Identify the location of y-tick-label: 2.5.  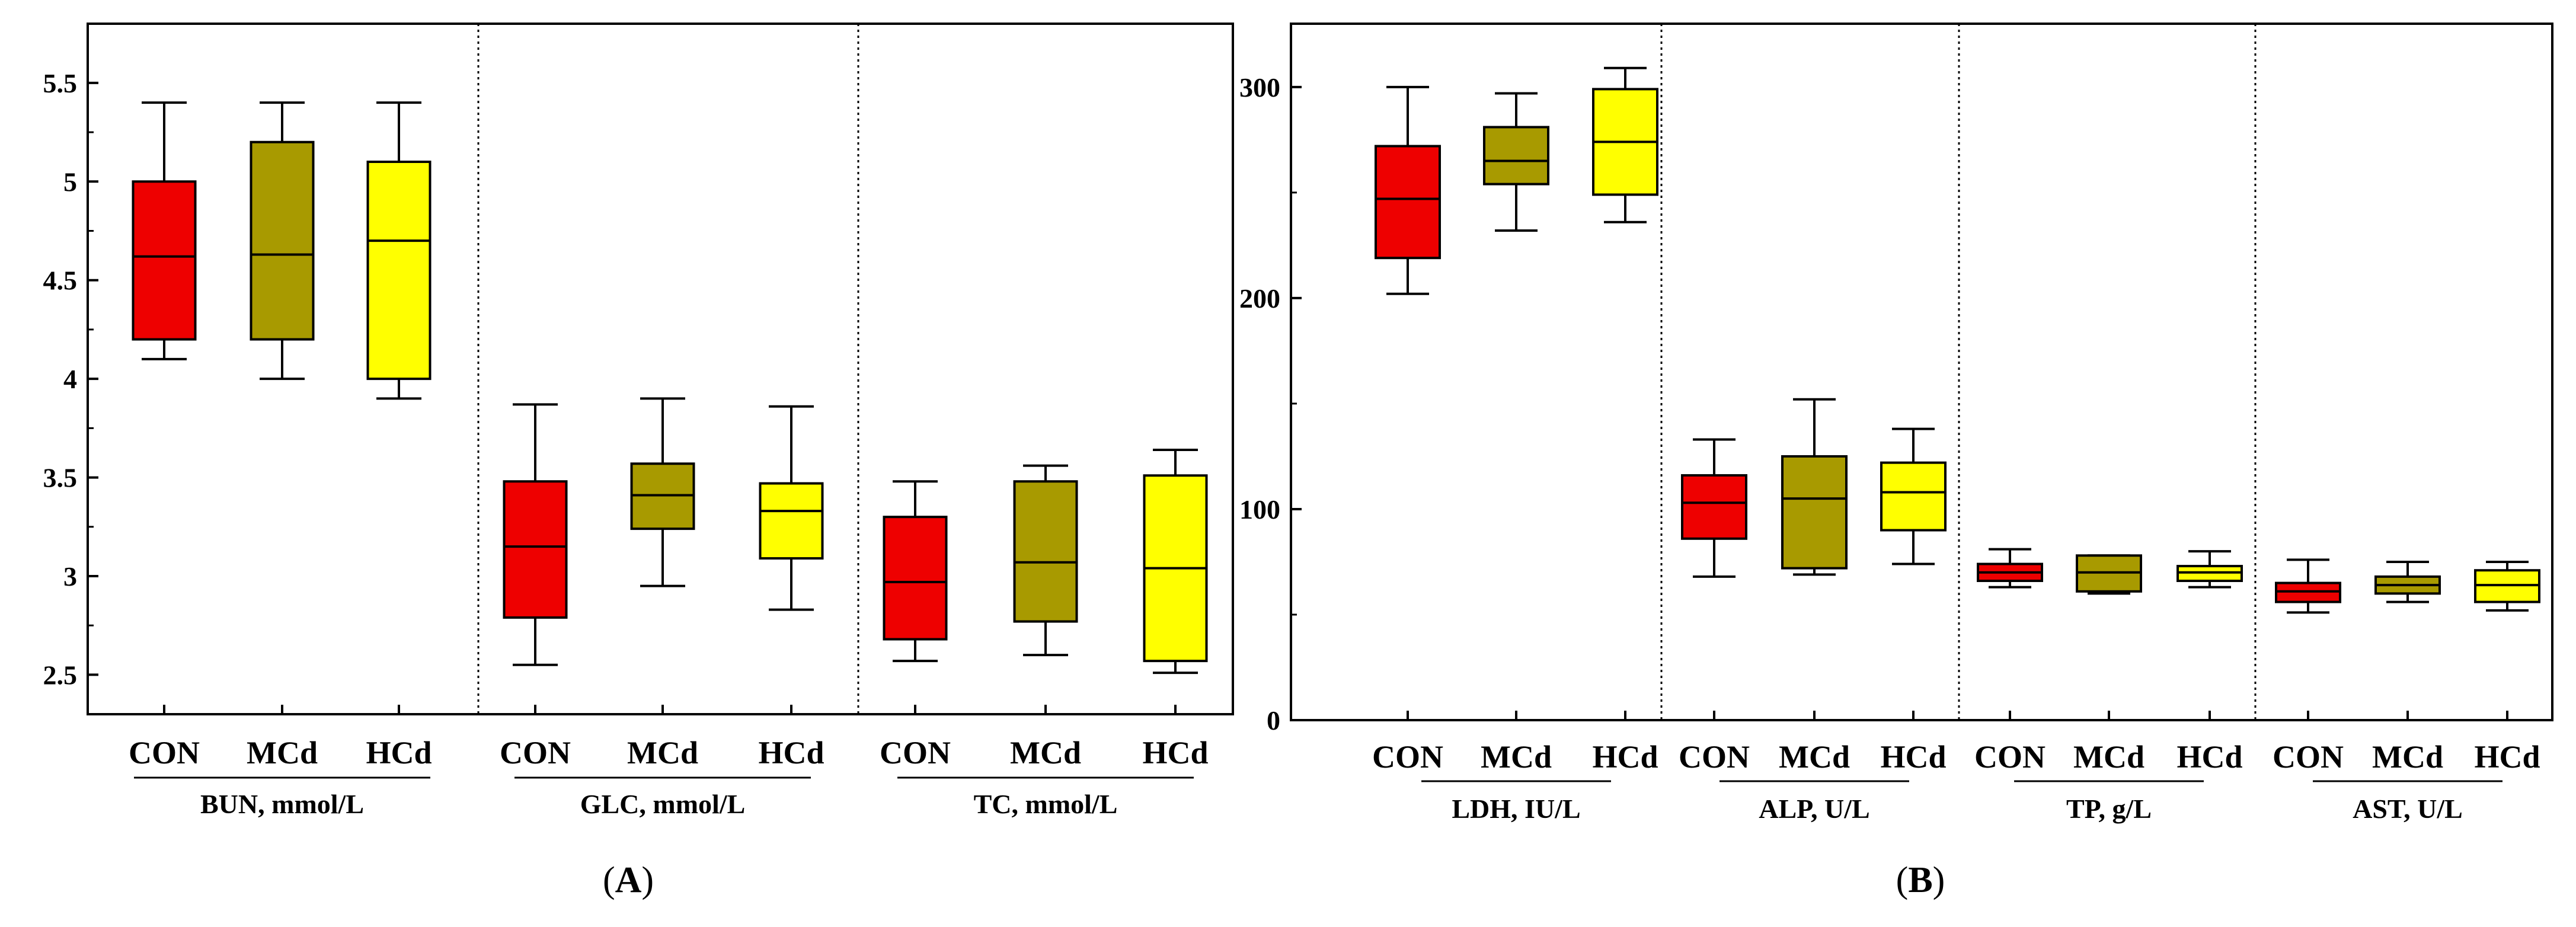
(60, 675).